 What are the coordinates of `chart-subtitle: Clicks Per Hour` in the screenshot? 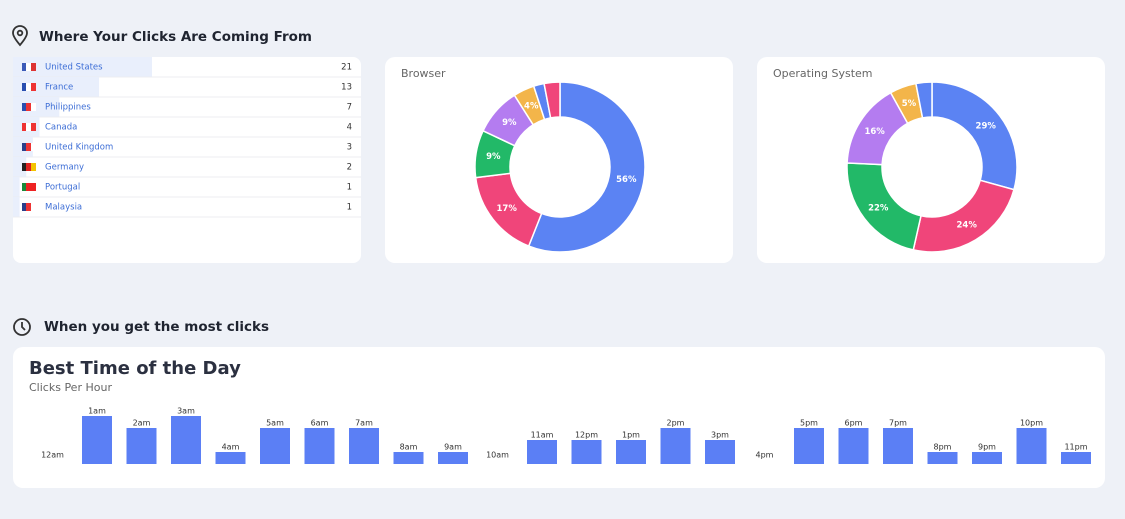 It's located at (70, 387).